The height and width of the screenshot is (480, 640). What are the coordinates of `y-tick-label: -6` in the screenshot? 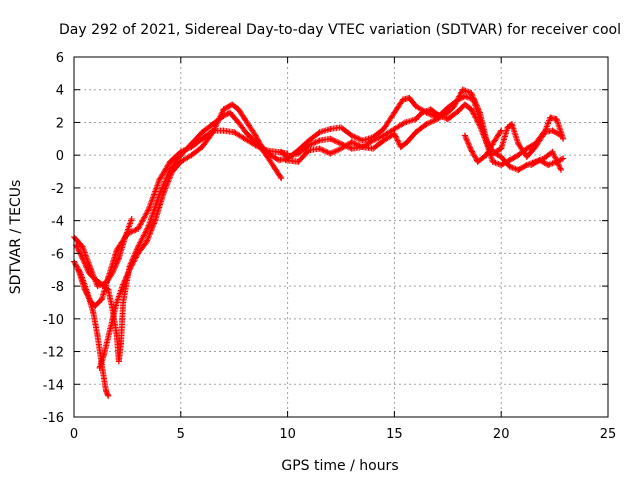 It's located at (57, 254).